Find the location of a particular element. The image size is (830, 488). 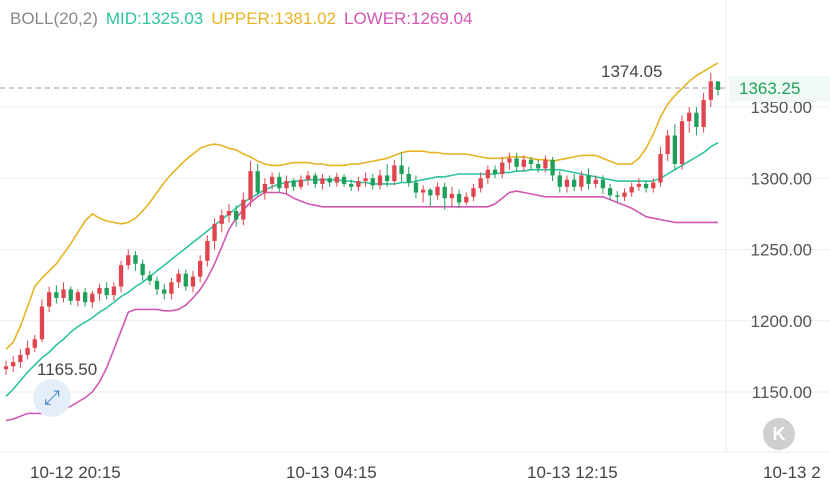

expand-arrows-icon: ⤢ is located at coordinates (52, 398).